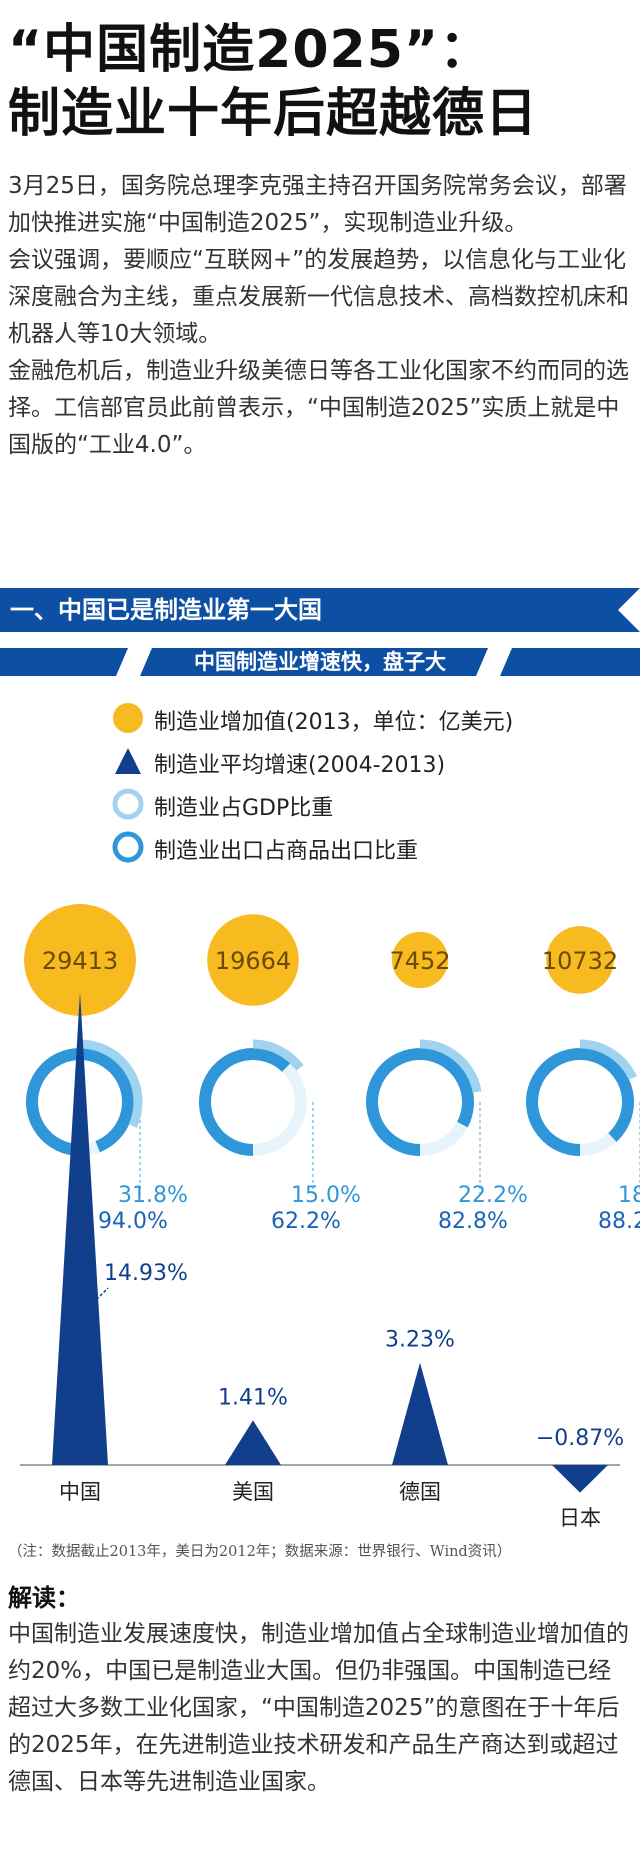 Image resolution: width=640 pixels, height=1868 pixels. Describe the element at coordinates (97, 1299) in the screenshot. I see `growth-leader-line` at that location.